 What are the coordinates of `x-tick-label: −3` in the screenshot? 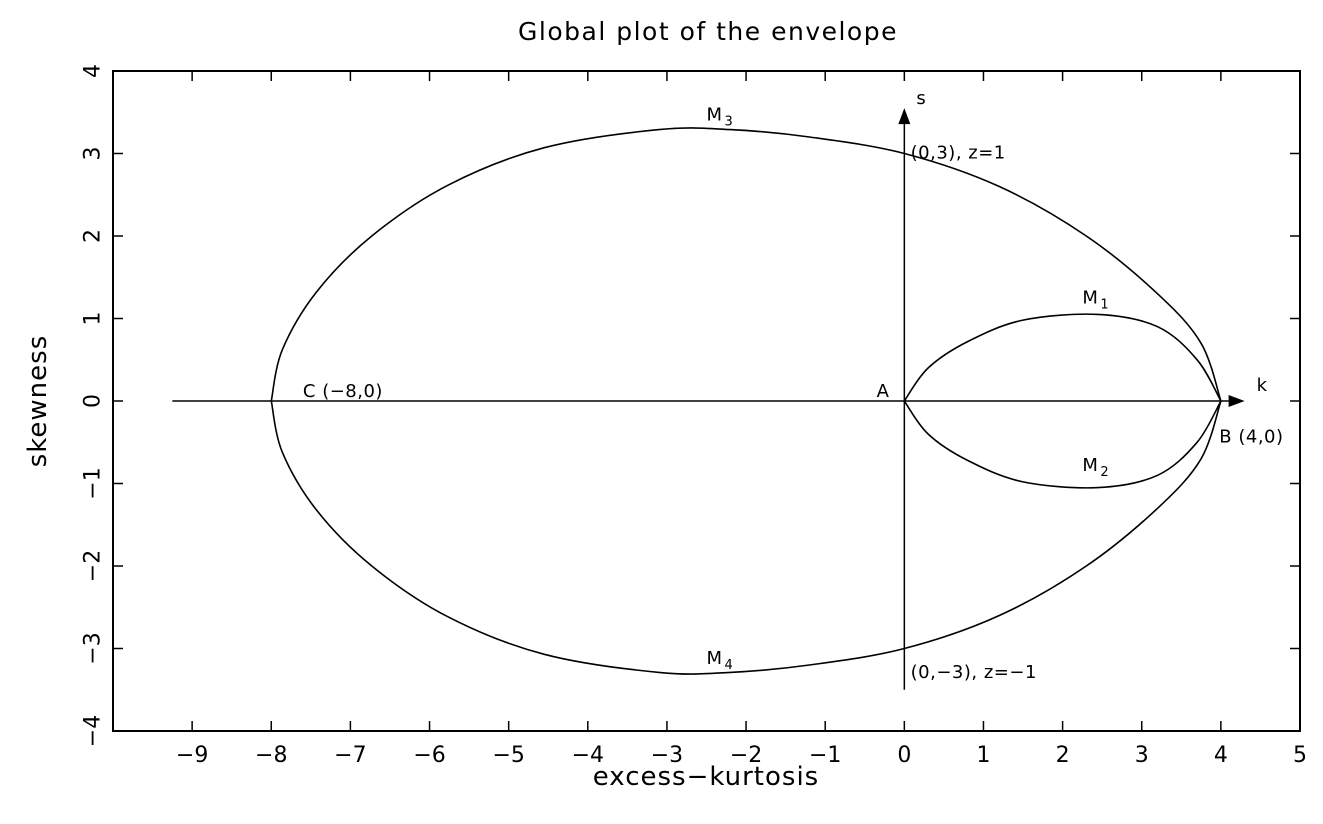 It's located at (667, 755).